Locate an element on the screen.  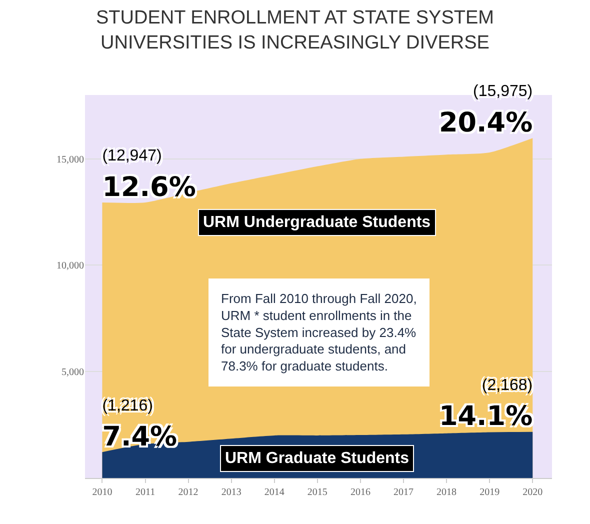
y-tick-label: 15,000 is located at coordinates (70, 160).